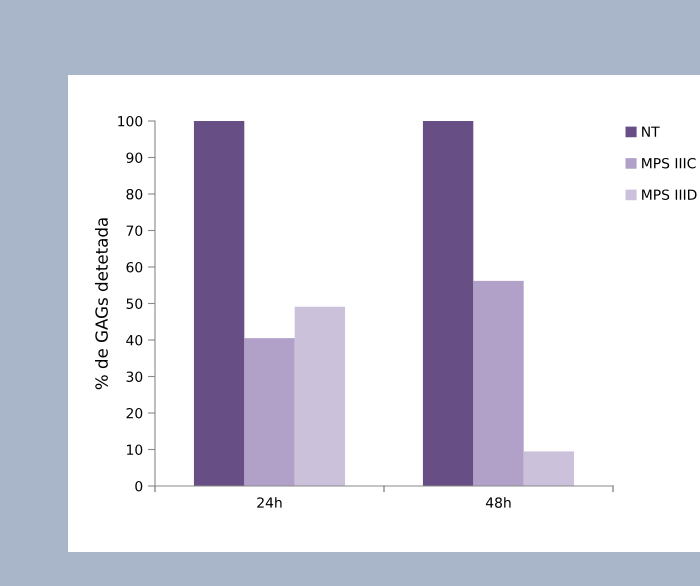  I want to click on x-tick-label: 24h, so click(269, 502).